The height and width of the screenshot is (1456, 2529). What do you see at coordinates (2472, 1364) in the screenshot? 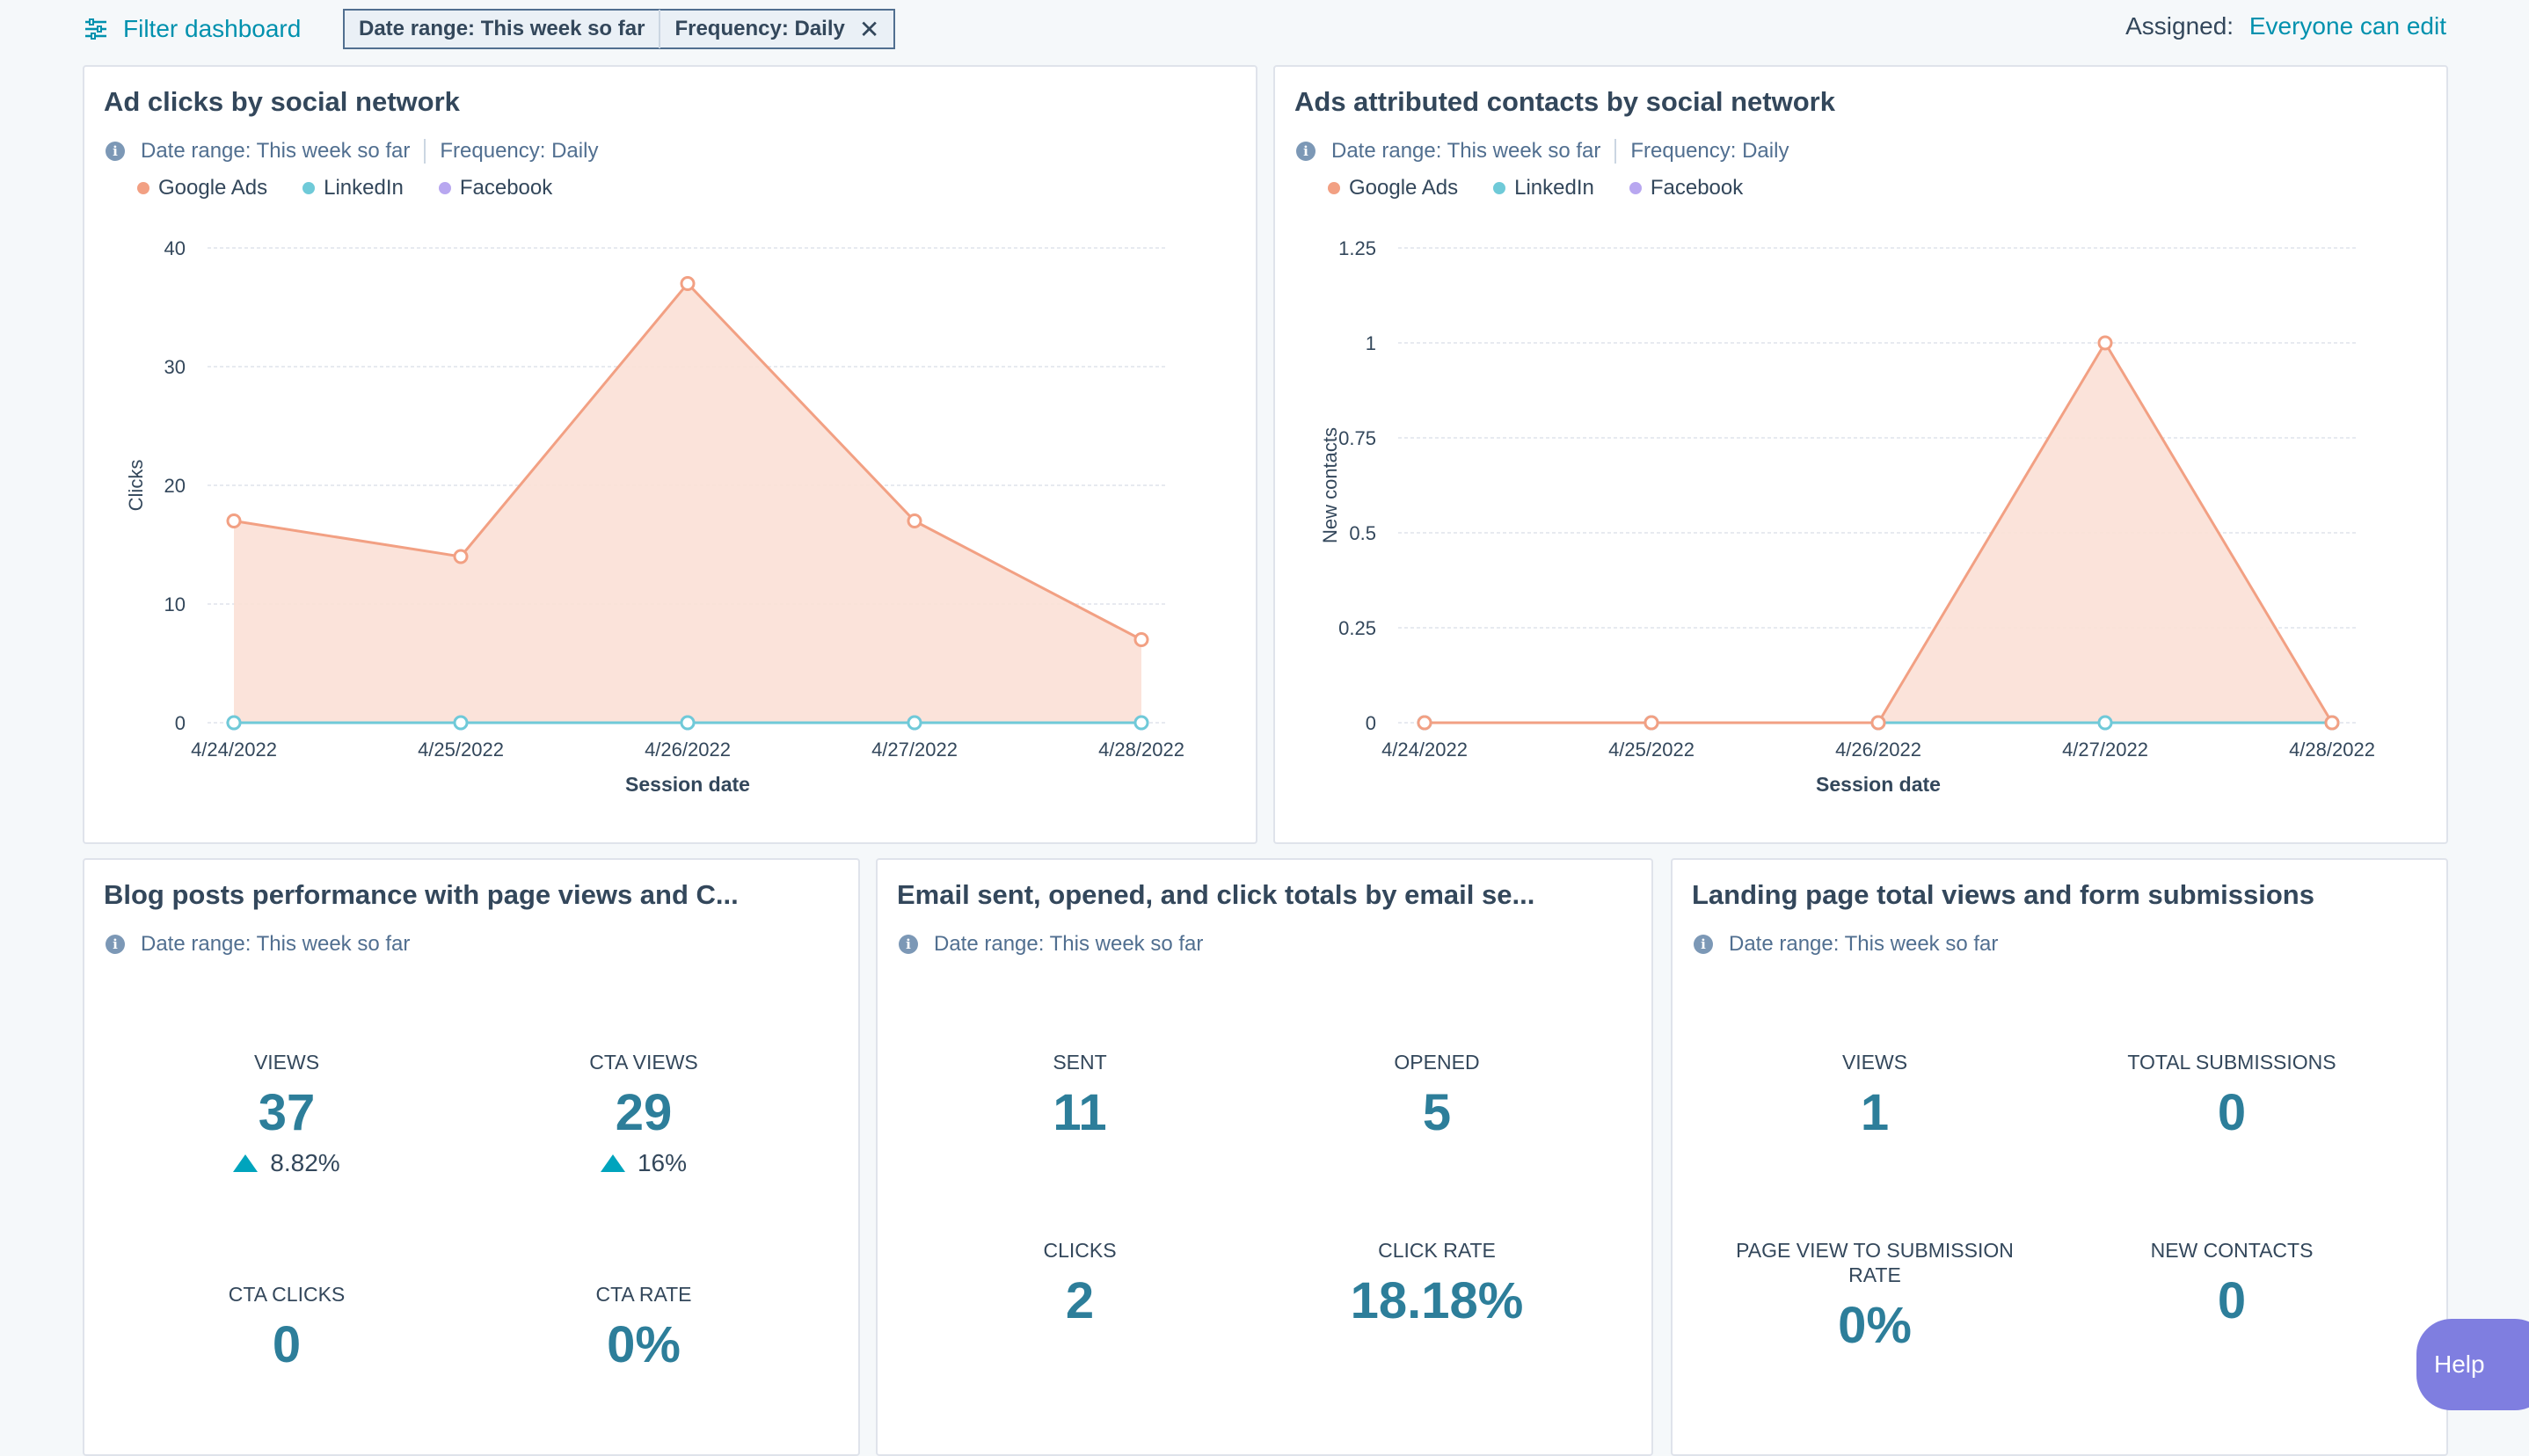
I see `help-button: Help` at bounding box center [2472, 1364].